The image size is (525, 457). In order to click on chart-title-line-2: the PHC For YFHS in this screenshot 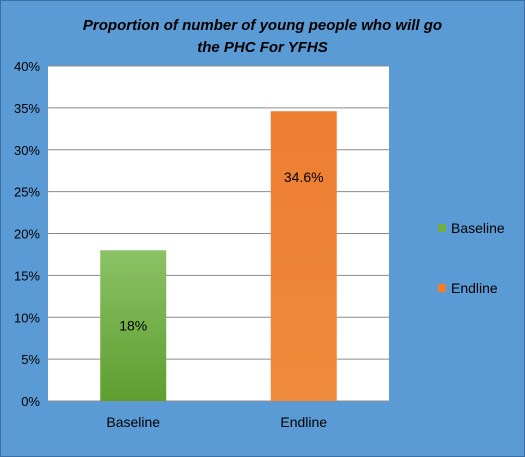, I will do `click(262, 47)`.